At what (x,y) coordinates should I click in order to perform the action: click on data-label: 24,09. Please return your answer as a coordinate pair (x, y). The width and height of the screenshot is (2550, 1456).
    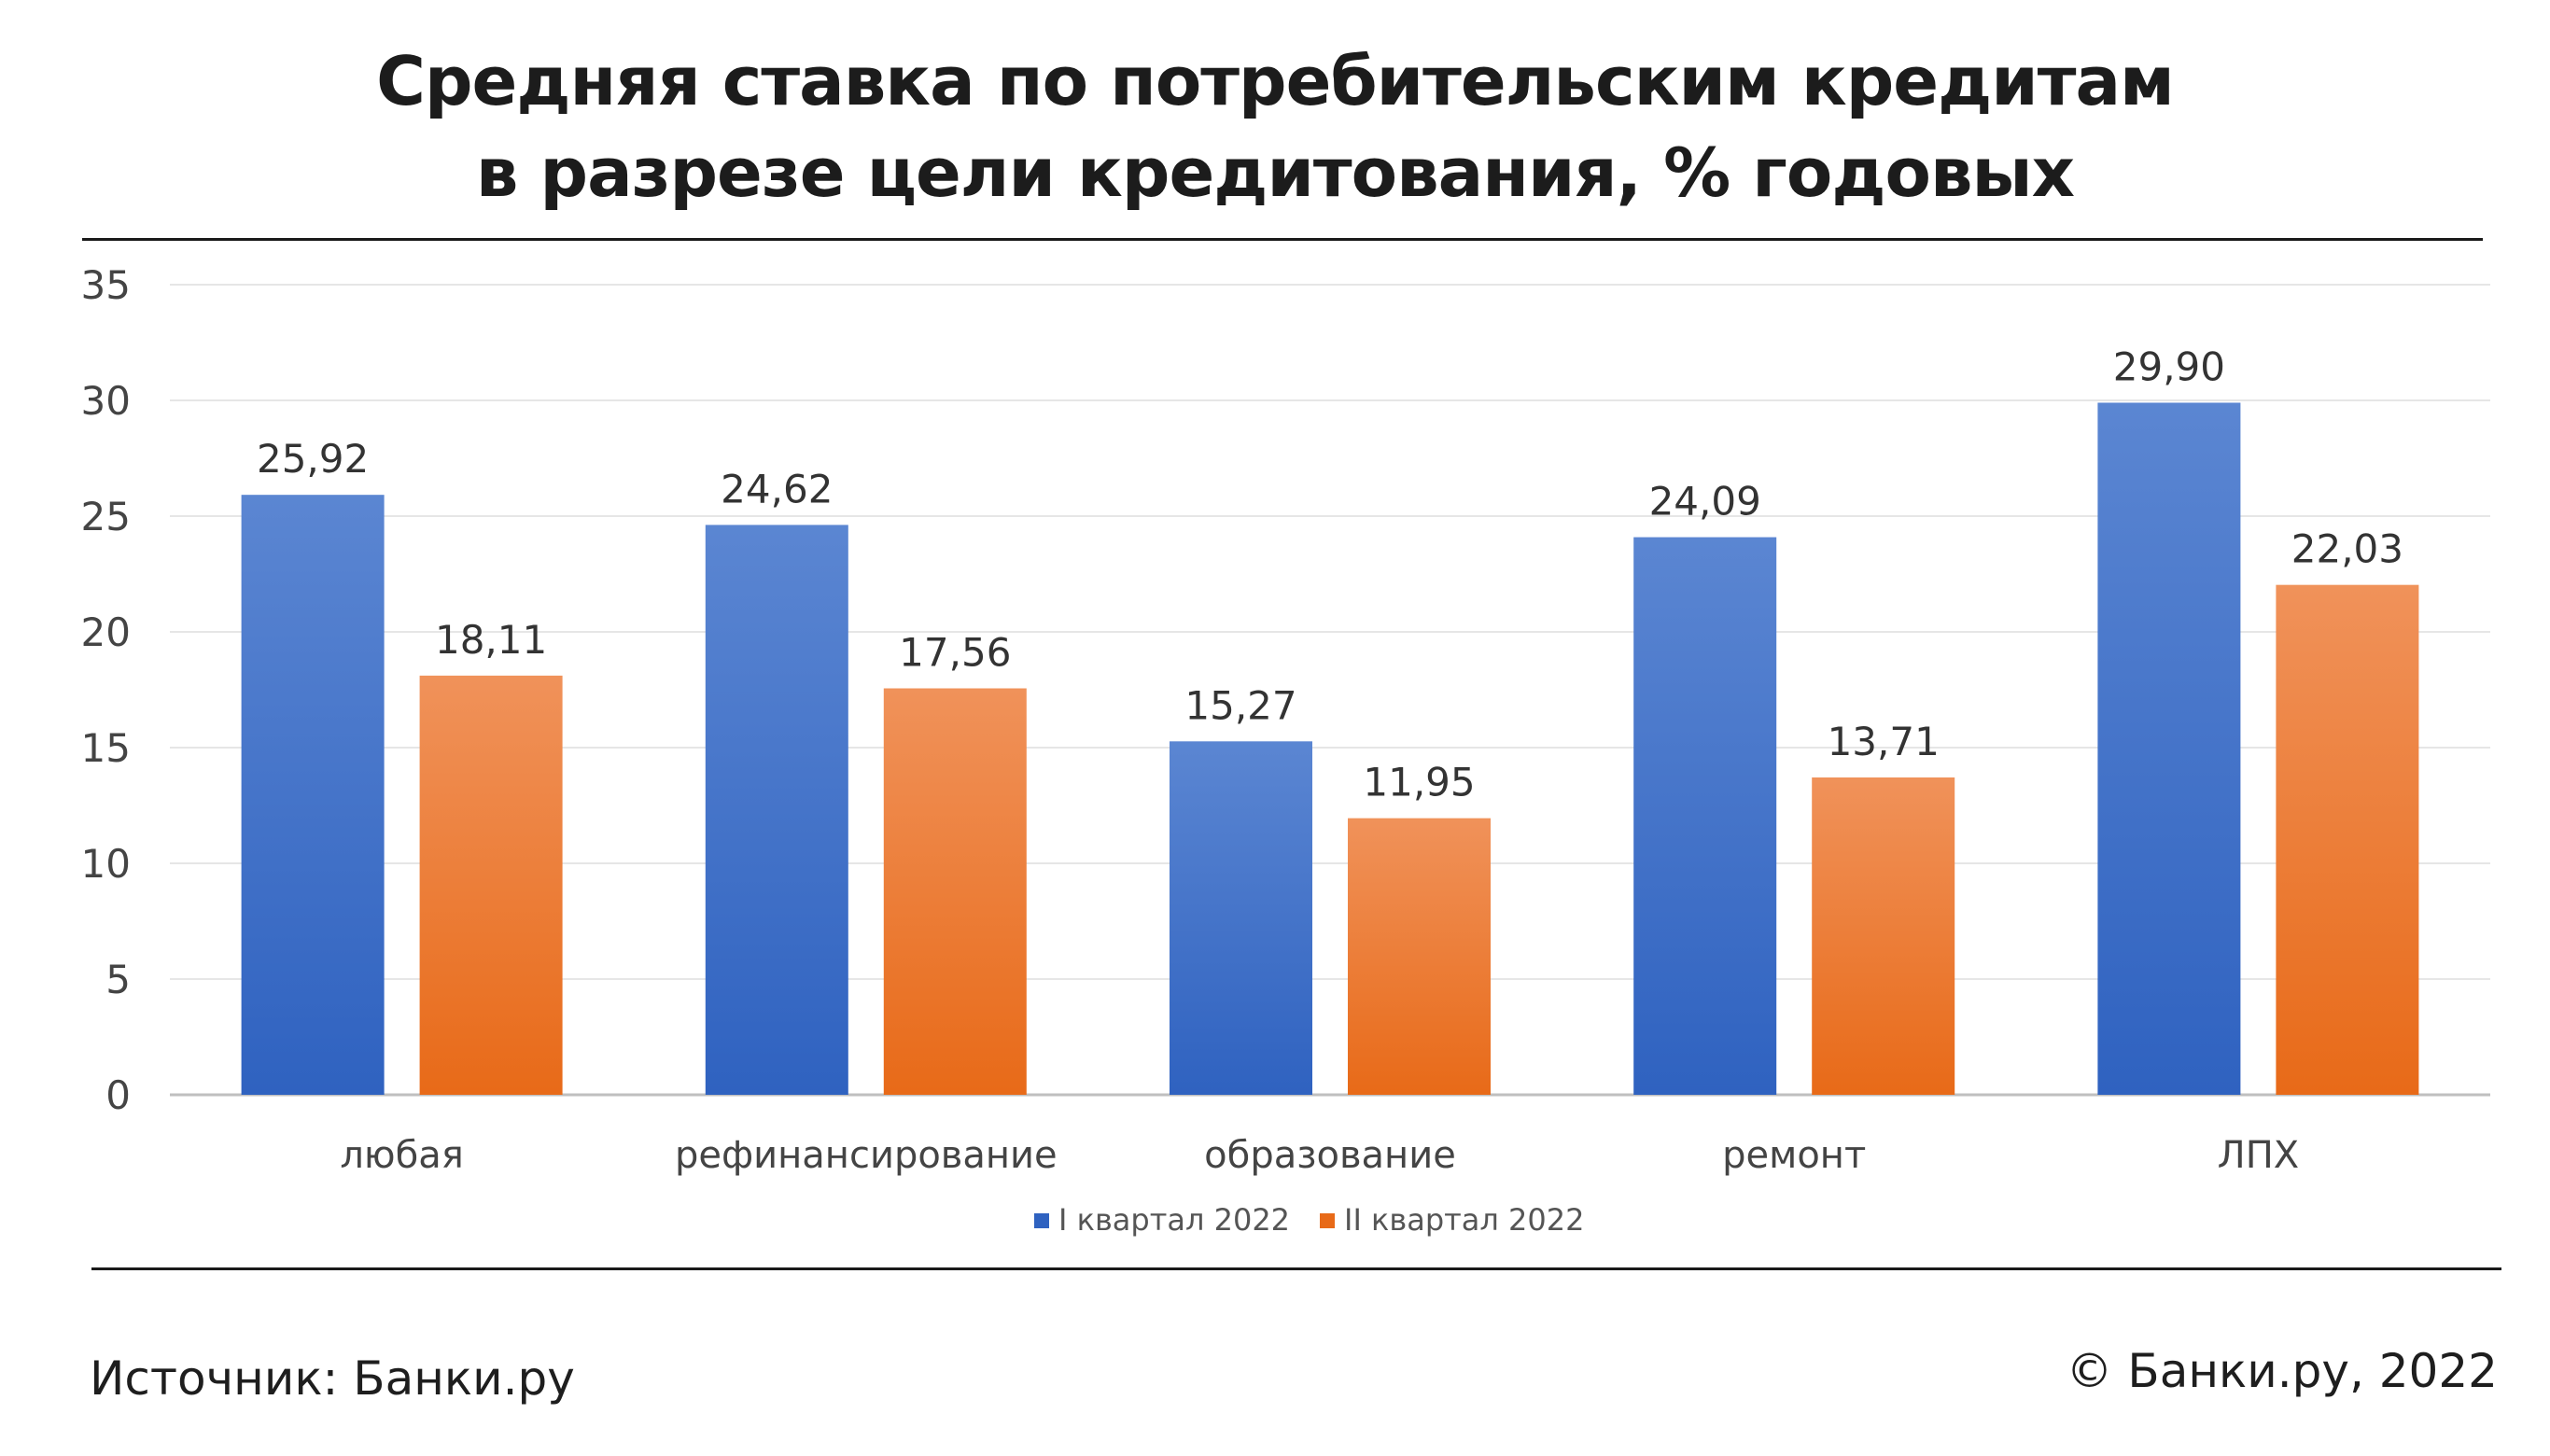
    Looking at the image, I should click on (1705, 502).